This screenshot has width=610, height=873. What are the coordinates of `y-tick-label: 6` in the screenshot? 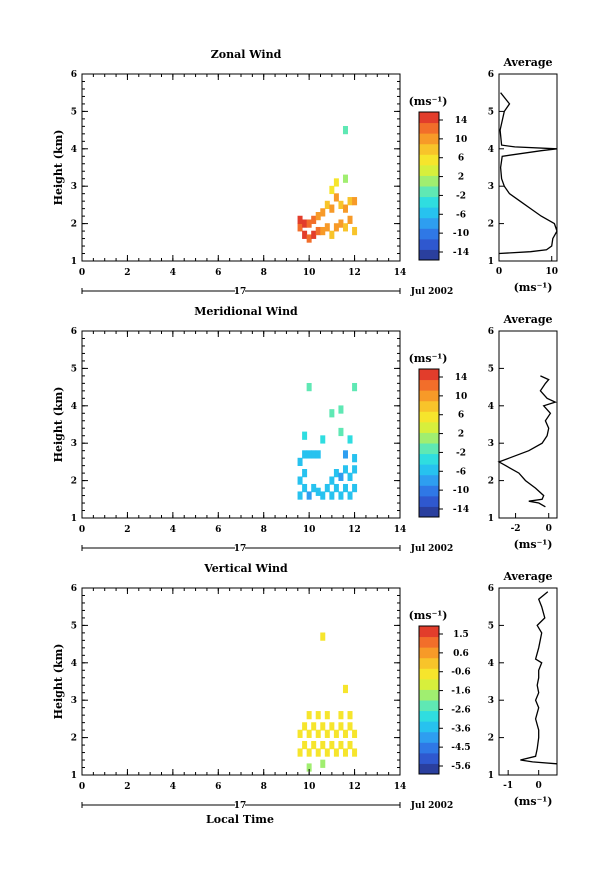 It's located at (74, 75).